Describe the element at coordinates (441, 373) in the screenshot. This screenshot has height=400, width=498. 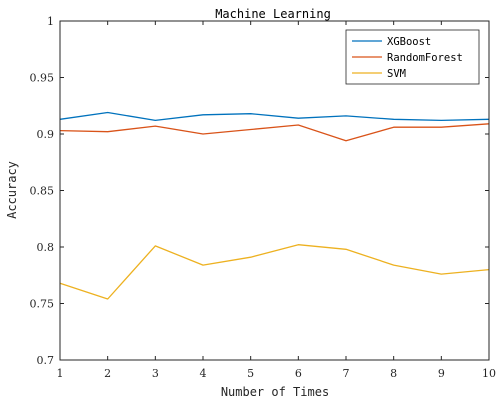
I see `x-tick-label: 9` at that location.